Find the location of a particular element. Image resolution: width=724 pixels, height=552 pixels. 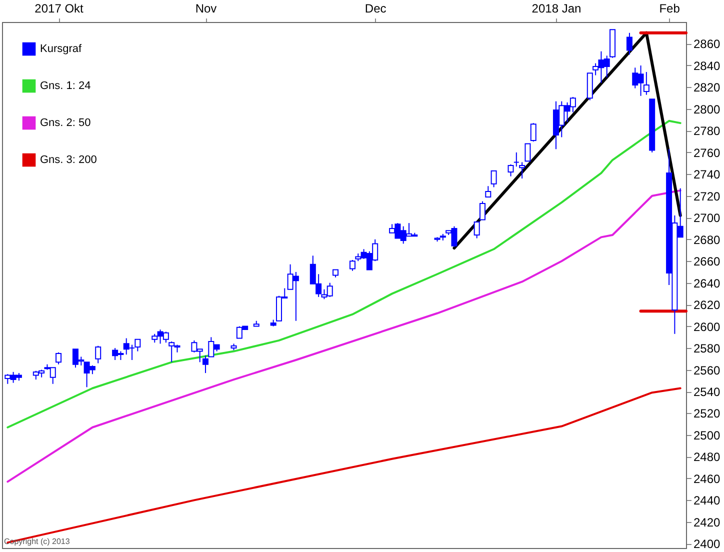

y-tick-label: 2440 is located at coordinates (707, 501).